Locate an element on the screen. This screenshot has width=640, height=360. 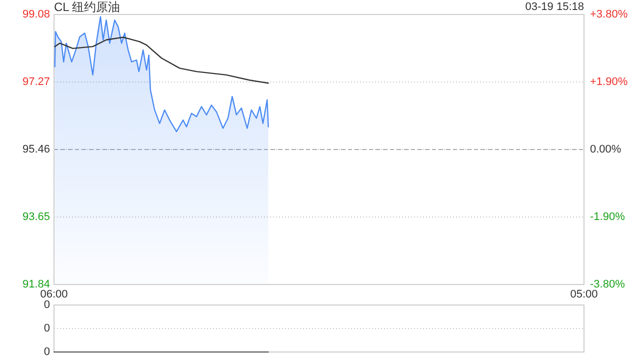
y2-tick-label: 0.00% is located at coordinates (606, 150).